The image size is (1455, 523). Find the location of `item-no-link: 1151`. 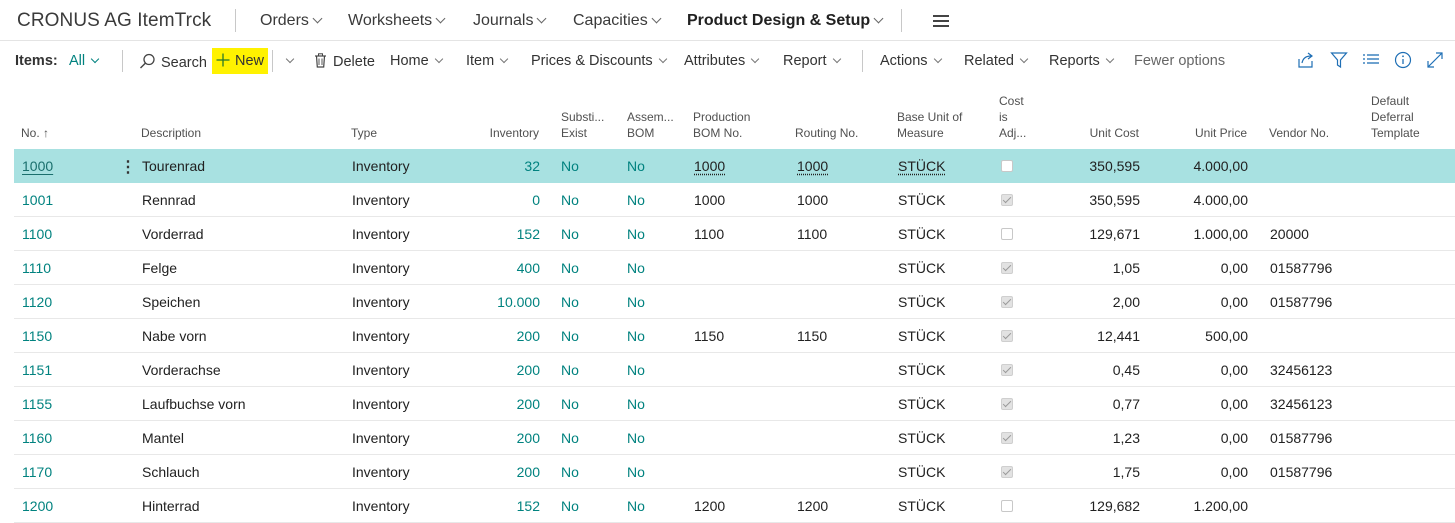

item-no-link: 1151 is located at coordinates (37, 370).